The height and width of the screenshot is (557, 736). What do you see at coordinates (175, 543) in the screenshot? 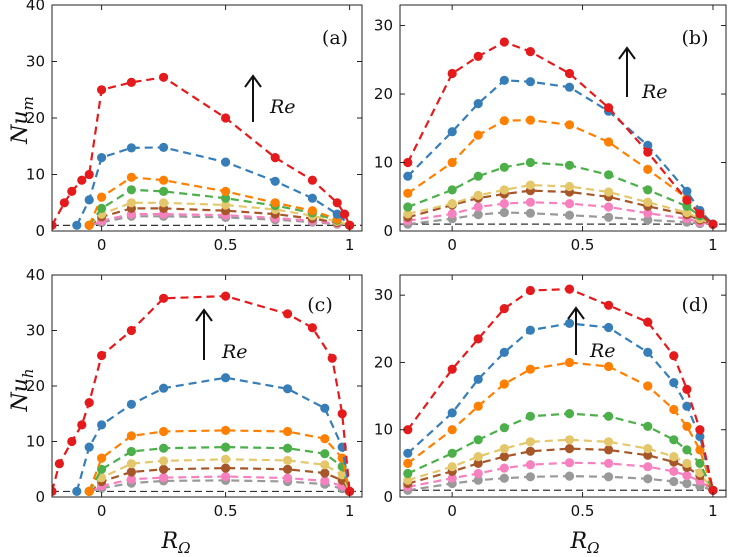
I see `x-axis-label-left: RΩ` at bounding box center [175, 543].